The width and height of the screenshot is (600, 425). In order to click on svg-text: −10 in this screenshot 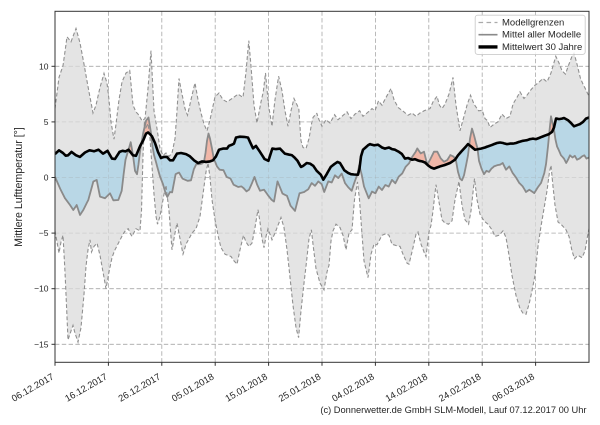, I will do `click(41, 289)`.